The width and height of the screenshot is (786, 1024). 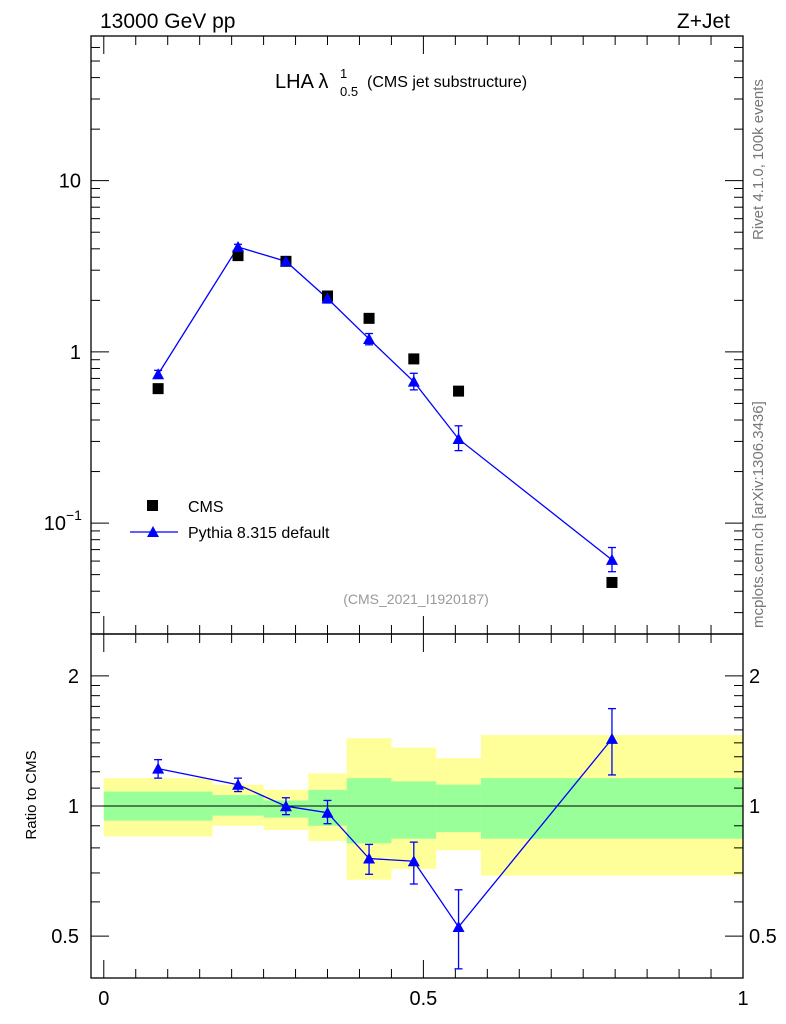 I want to click on rivet-version-text: Rivet 4.1.0, 100k events, so click(x=758, y=159).